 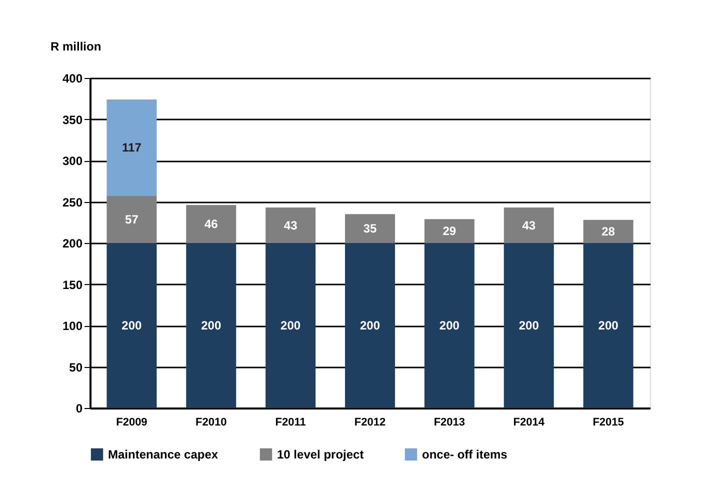 What do you see at coordinates (290, 422) in the screenshot?
I see `x-tick-label: F2011` at bounding box center [290, 422].